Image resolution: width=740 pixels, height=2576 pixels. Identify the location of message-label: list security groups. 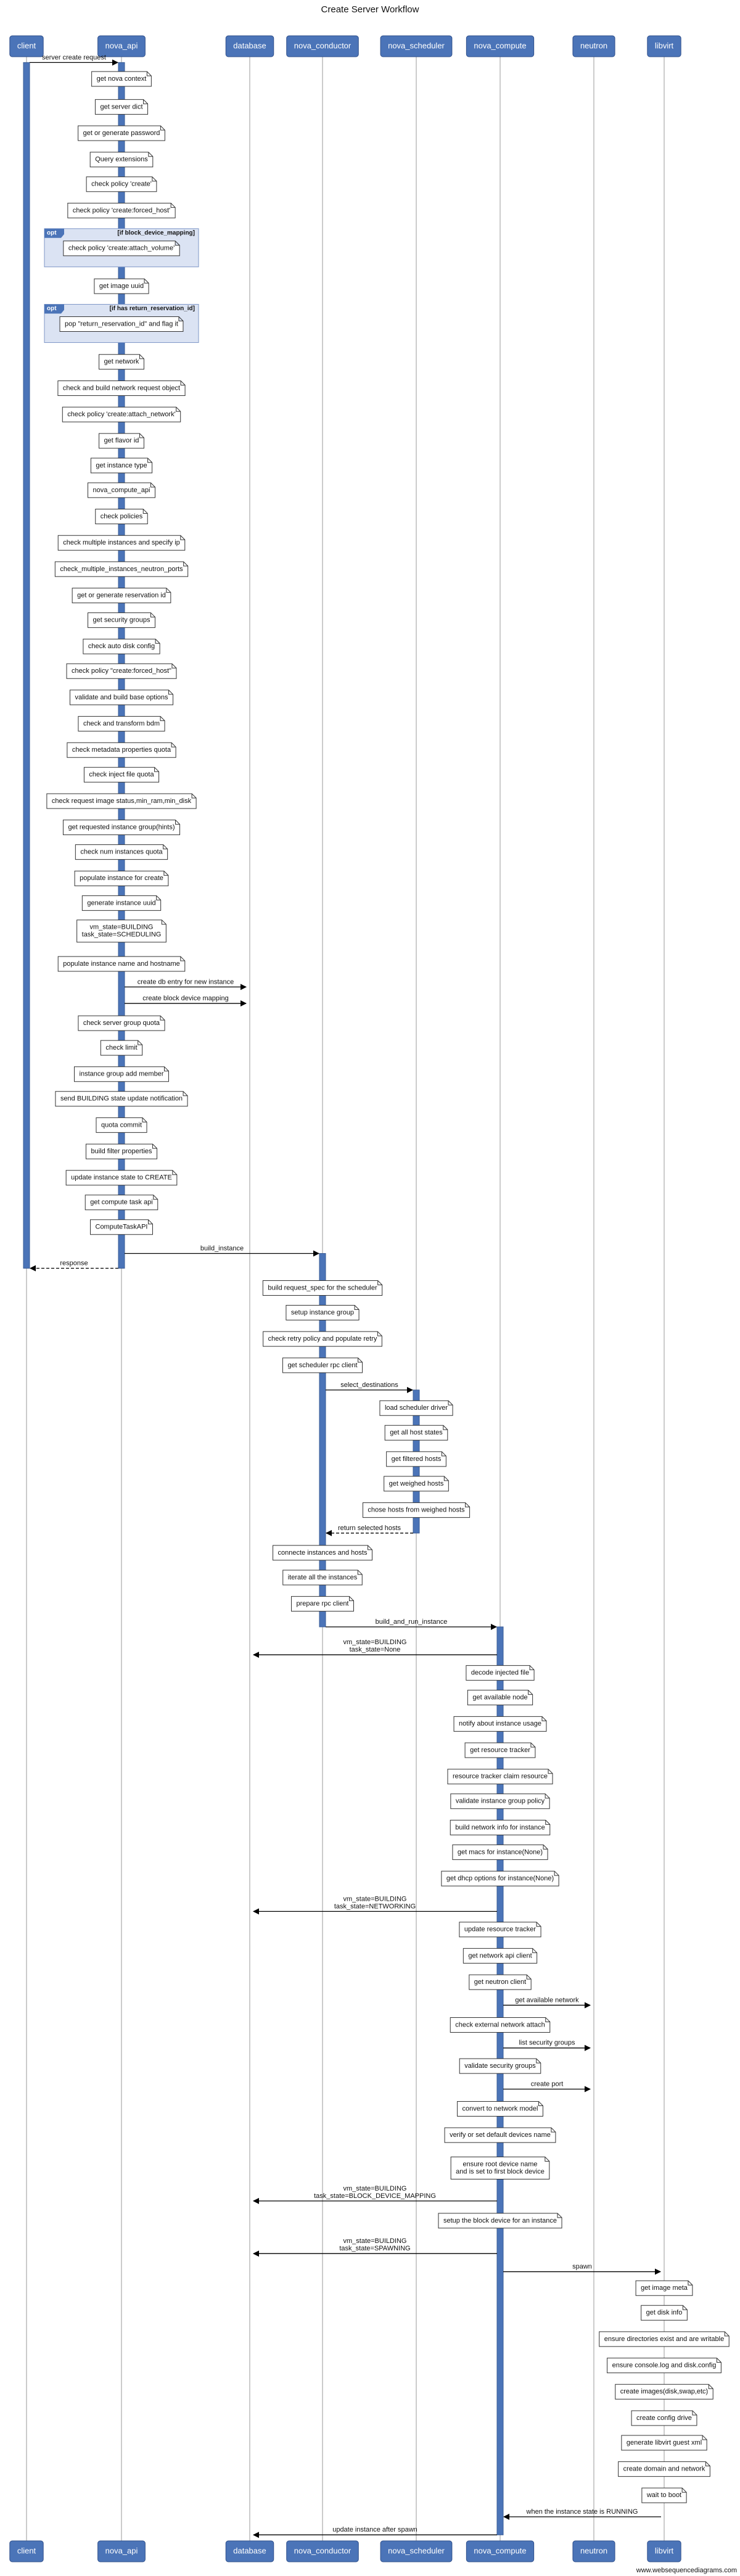
(547, 2043).